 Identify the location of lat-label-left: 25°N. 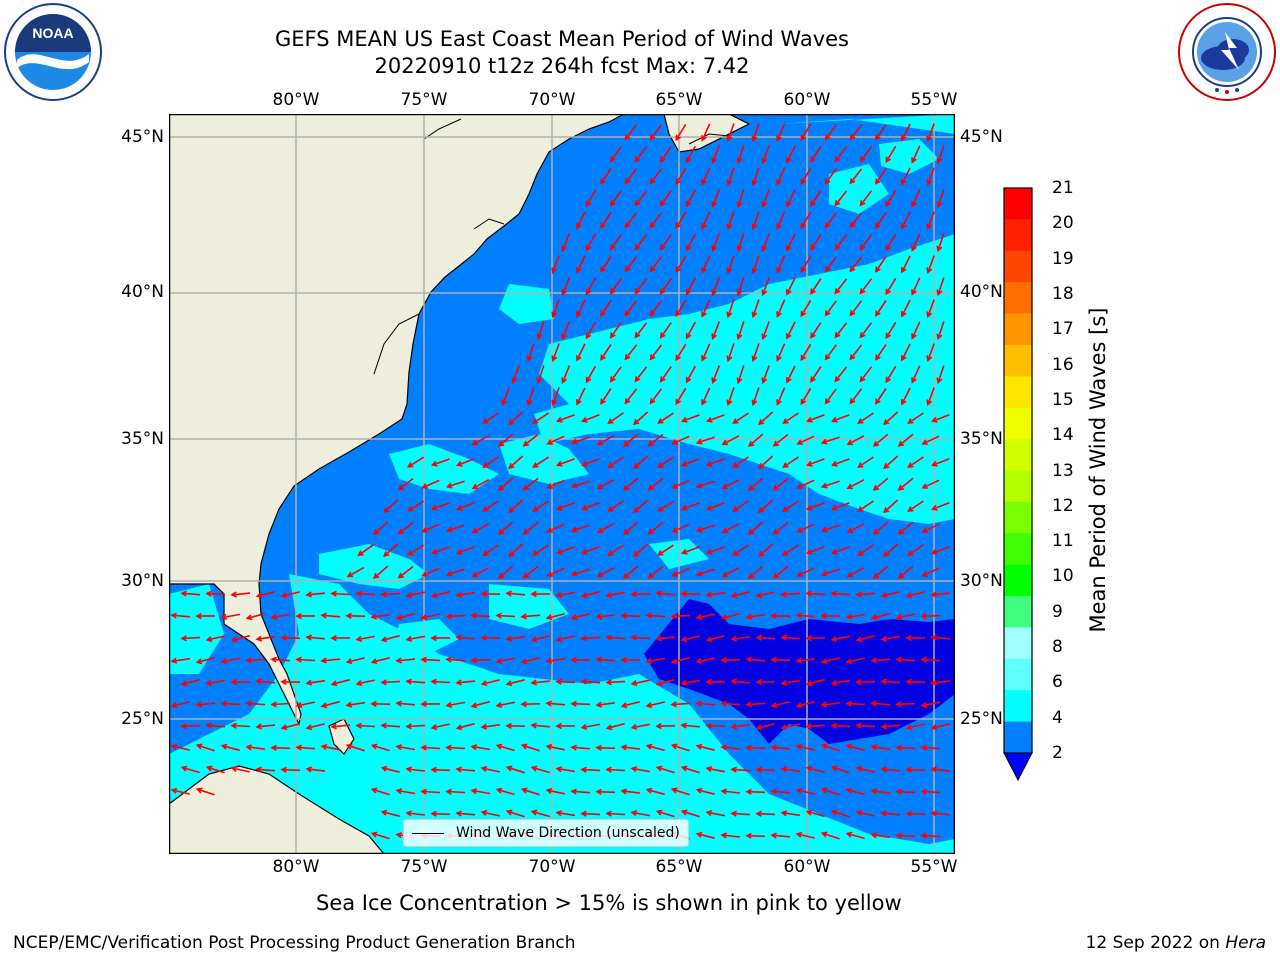
(142, 719).